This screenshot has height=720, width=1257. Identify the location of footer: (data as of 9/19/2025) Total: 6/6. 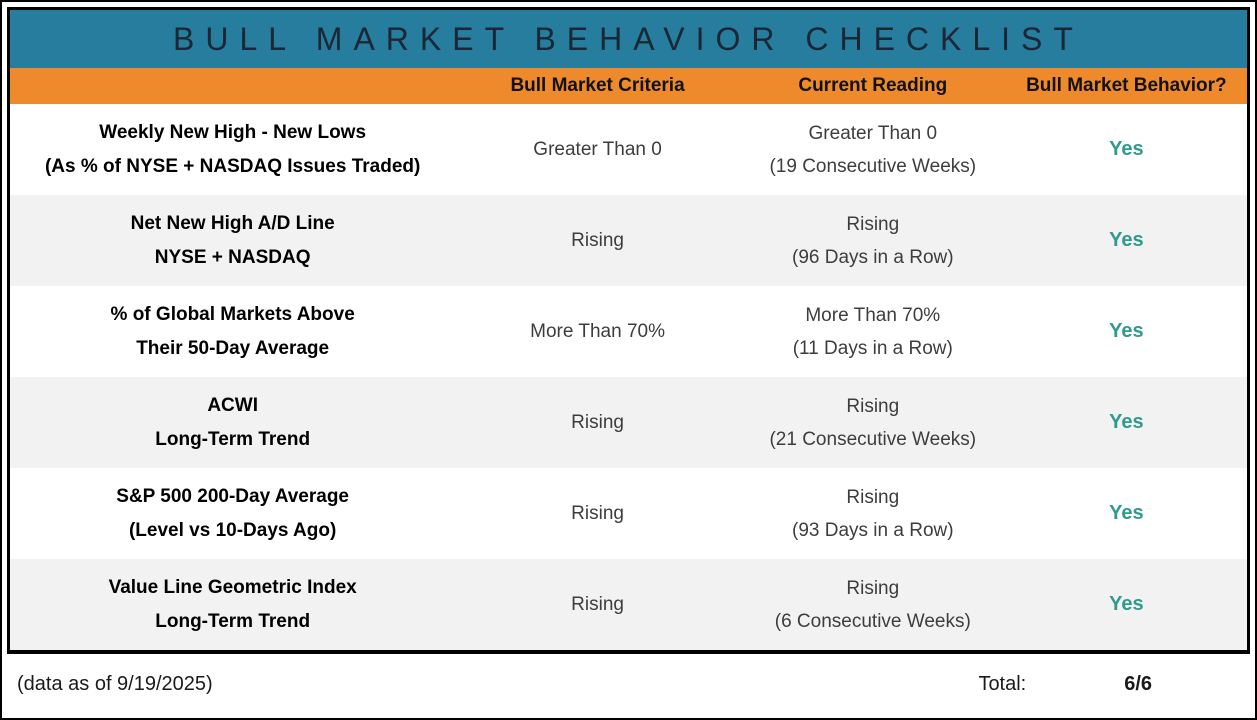
(628, 684).